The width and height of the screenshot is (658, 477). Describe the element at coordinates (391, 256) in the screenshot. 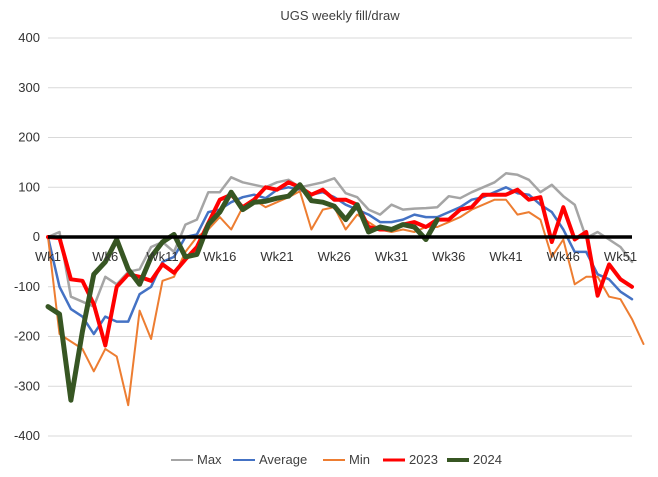

I see `x-tick-label: Wk31` at that location.